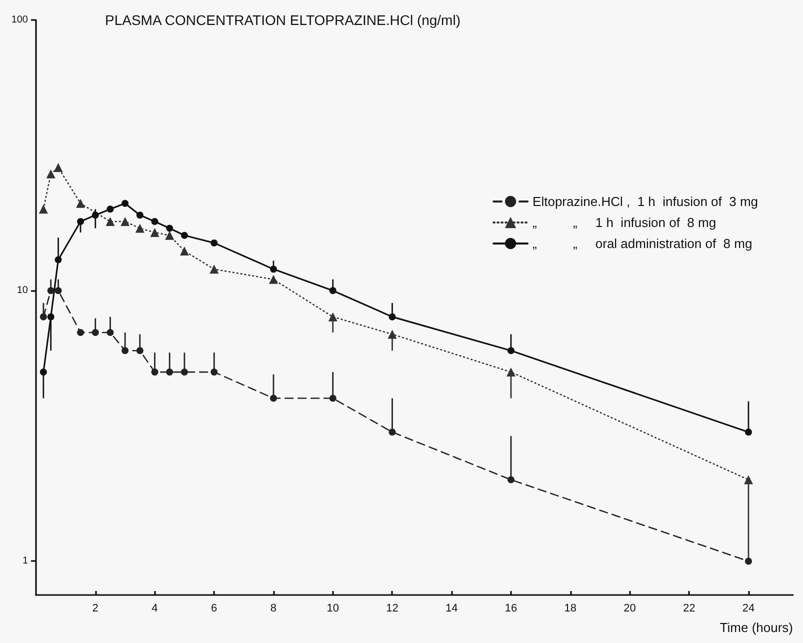 The width and height of the screenshot is (803, 643). What do you see at coordinates (630, 608) in the screenshot?
I see `x-tick-label: 20` at bounding box center [630, 608].